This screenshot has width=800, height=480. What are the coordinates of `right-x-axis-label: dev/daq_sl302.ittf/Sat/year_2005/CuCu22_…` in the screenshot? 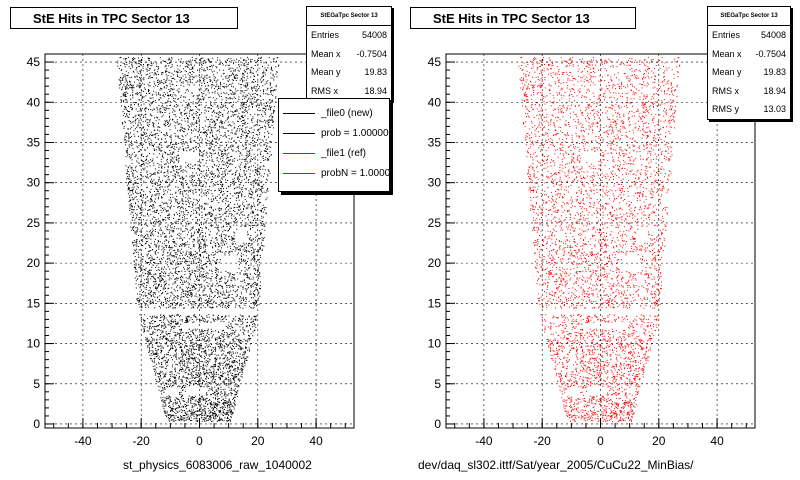 It's located at (556, 465).